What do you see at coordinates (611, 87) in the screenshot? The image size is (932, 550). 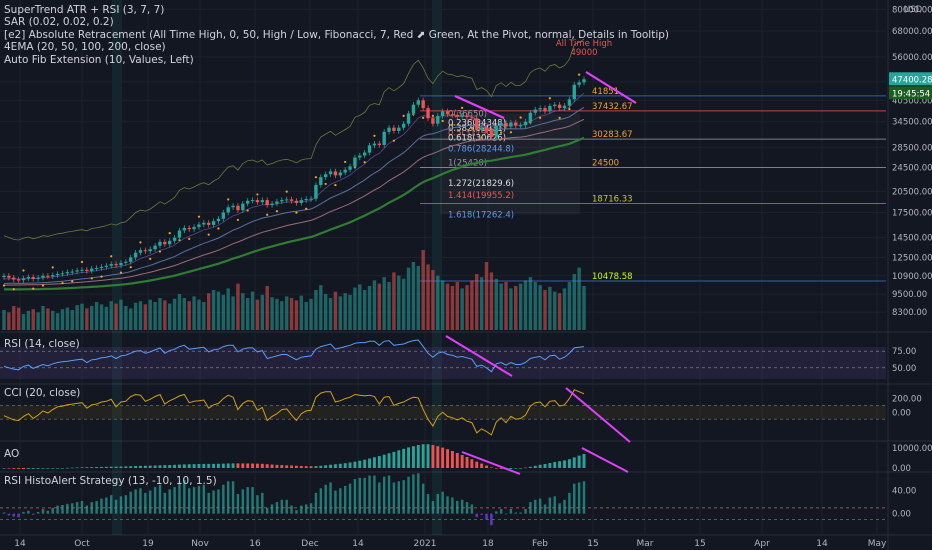 I see `price-divergence-line` at bounding box center [611, 87].